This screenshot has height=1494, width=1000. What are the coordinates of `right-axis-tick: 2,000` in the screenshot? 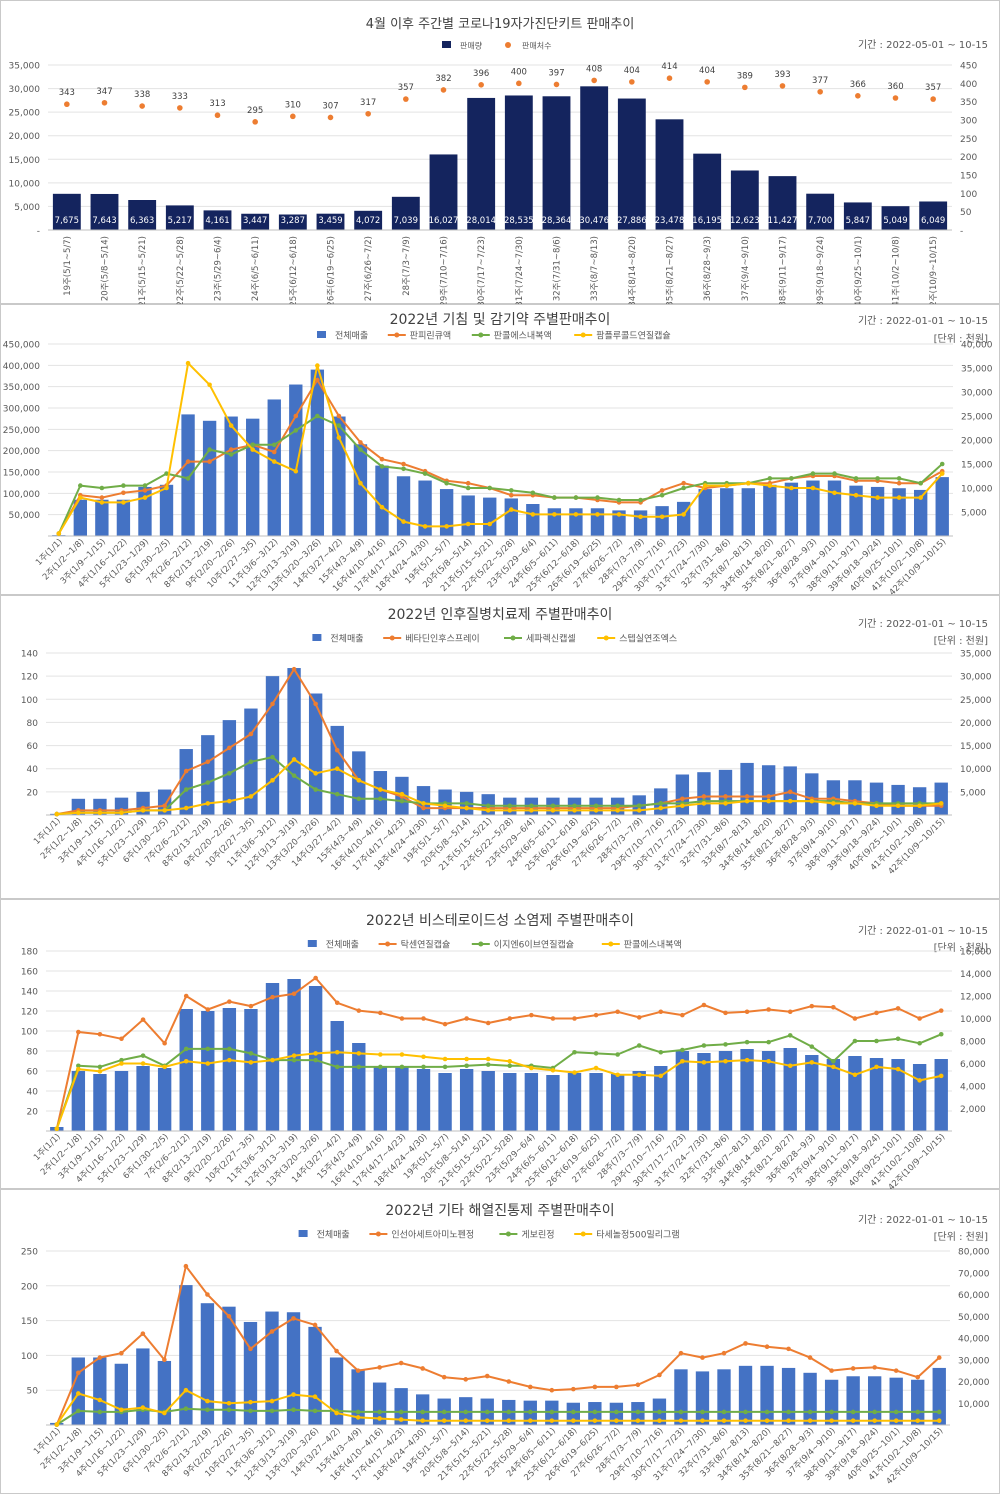 It's located at (973, 1110).